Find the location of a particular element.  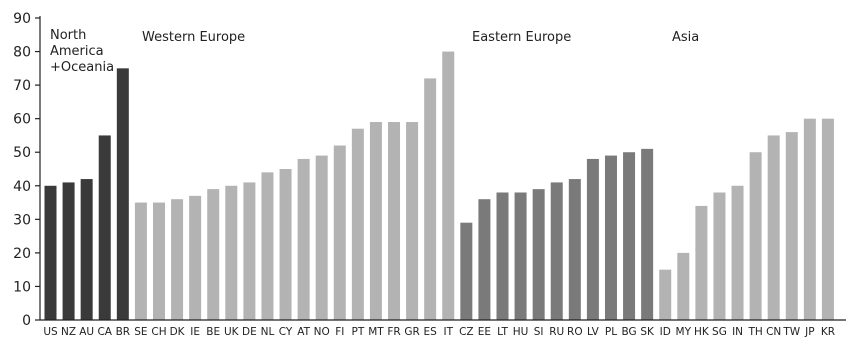

bar-id is located at coordinates (665, 294).